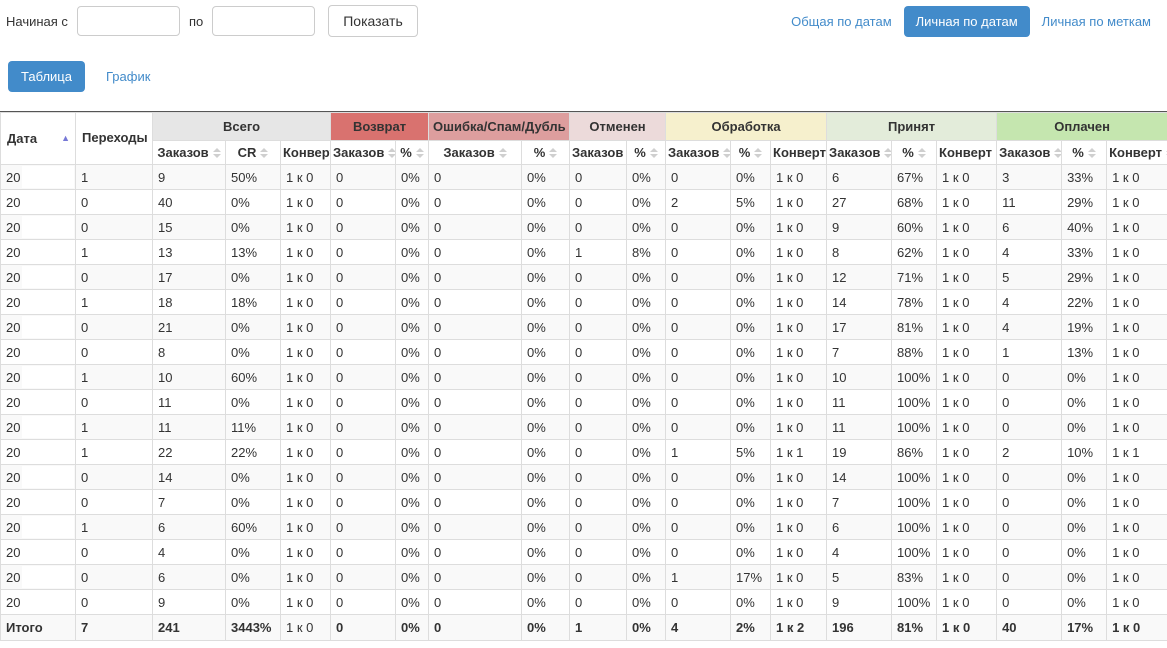 This screenshot has width=1167, height=648. I want to click on col-header-date-label: Дата, so click(22, 138).